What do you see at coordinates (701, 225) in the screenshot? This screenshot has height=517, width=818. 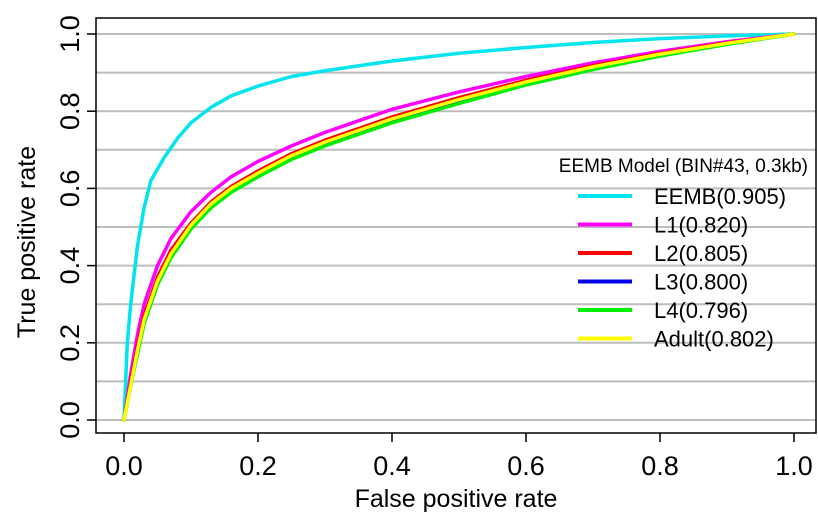 I see `legend-label: L1(0.820)` at bounding box center [701, 225].